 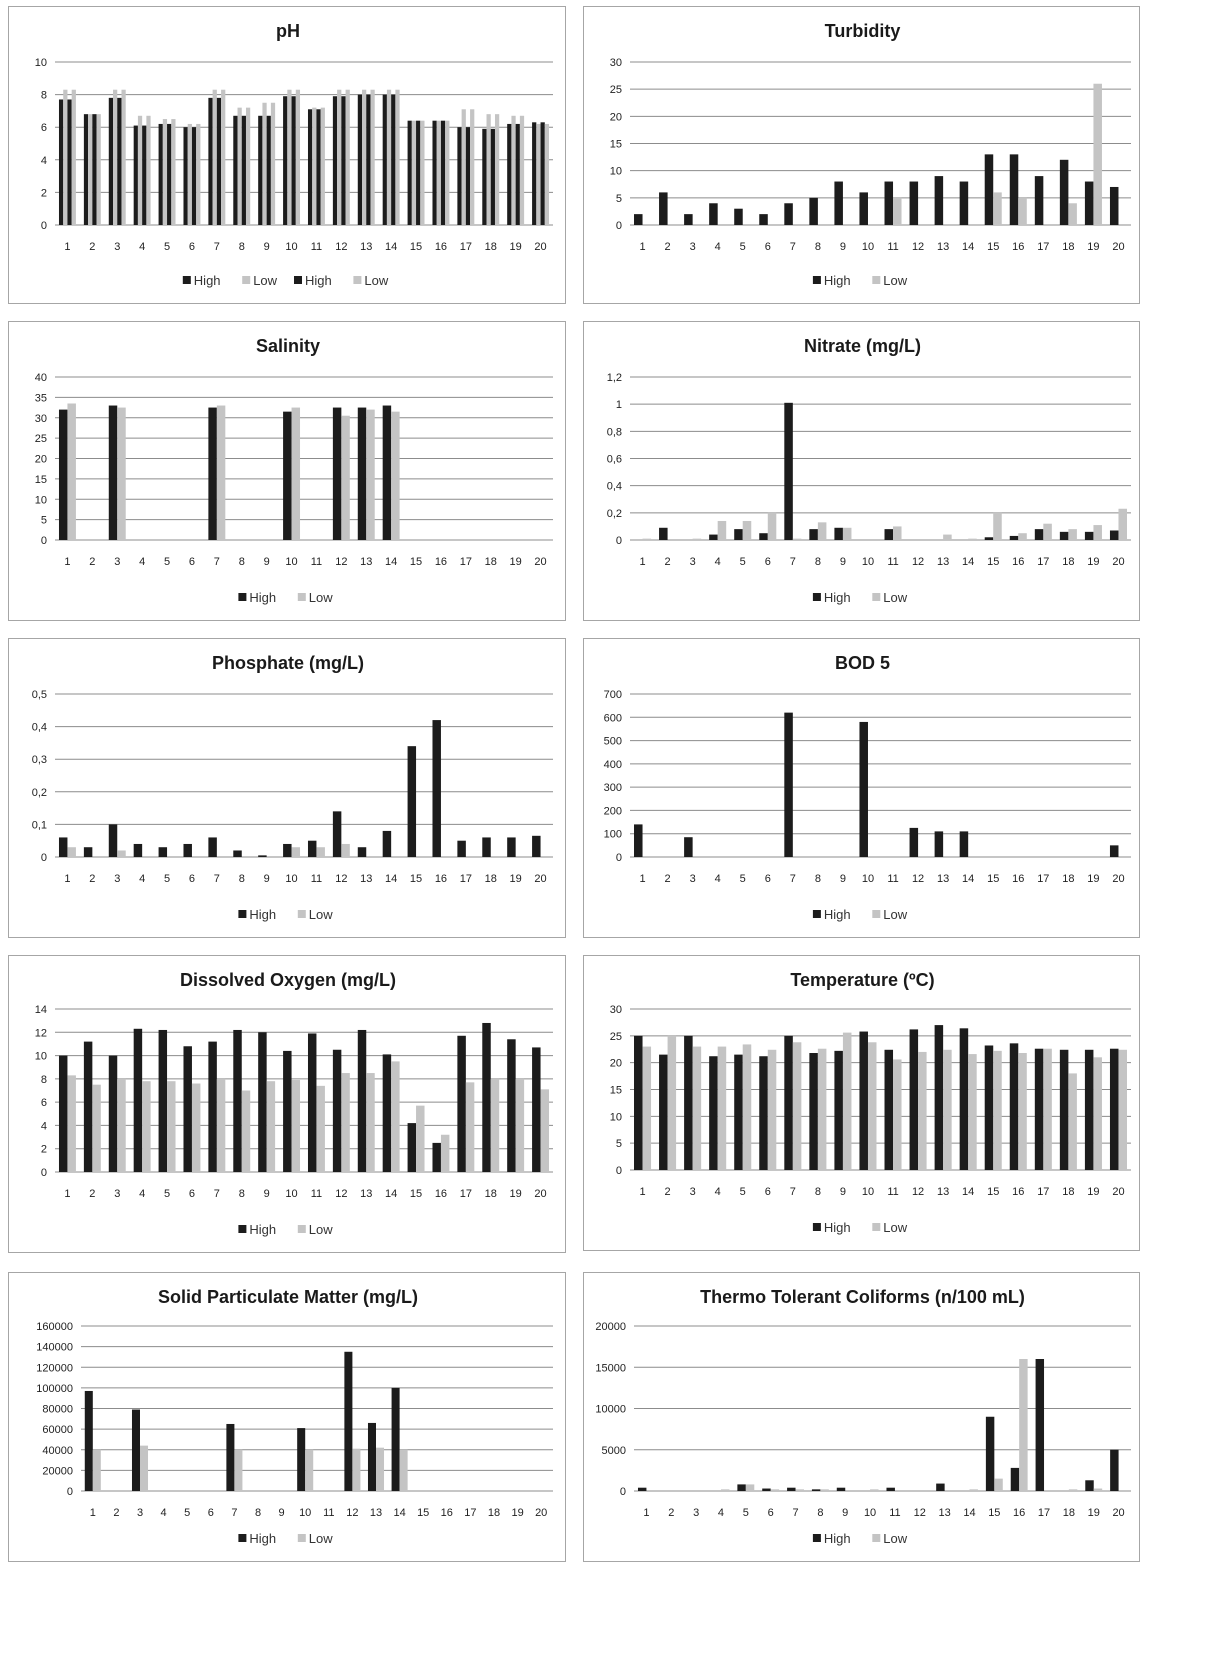 What do you see at coordinates (743, 562) in the screenshot?
I see `x-tick-label: 5` at bounding box center [743, 562].